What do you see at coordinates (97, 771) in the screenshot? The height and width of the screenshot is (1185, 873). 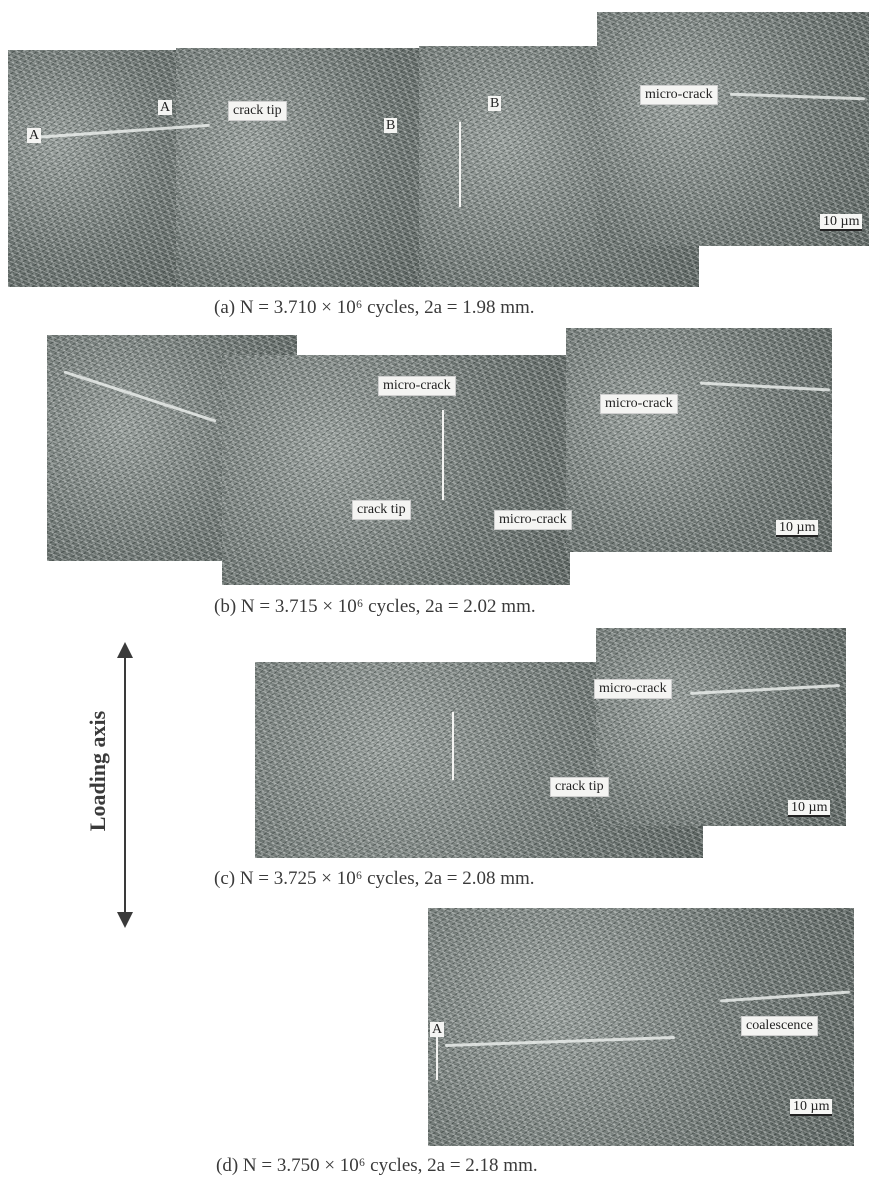 I see `loading-axis-label: Loading axis` at bounding box center [97, 771].